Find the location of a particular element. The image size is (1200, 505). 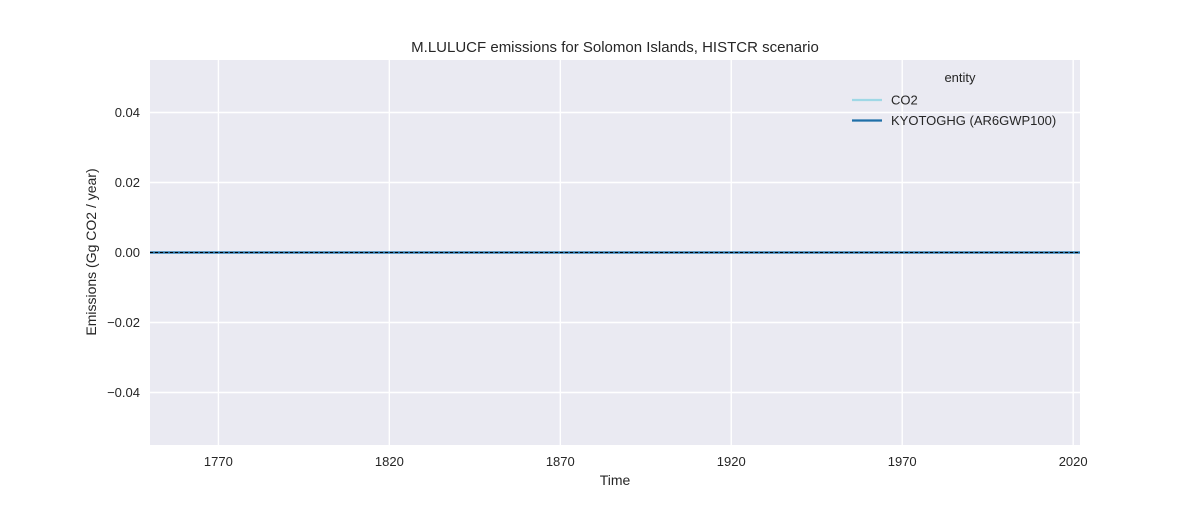

y-tick-label: 0.02 is located at coordinates (127, 182).